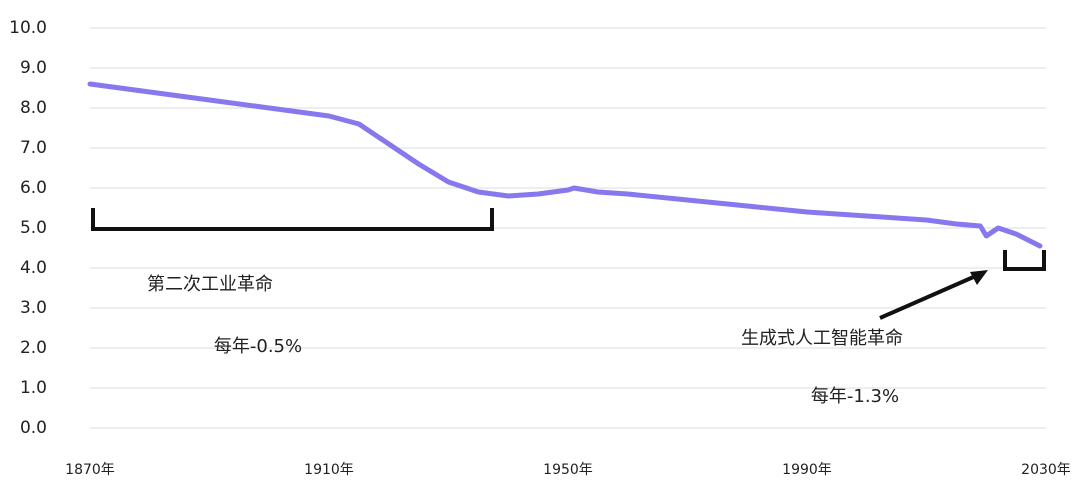 The height and width of the screenshot is (483, 1080). What do you see at coordinates (292, 219) in the screenshot?
I see `bracket-industrial` at bounding box center [292, 219].